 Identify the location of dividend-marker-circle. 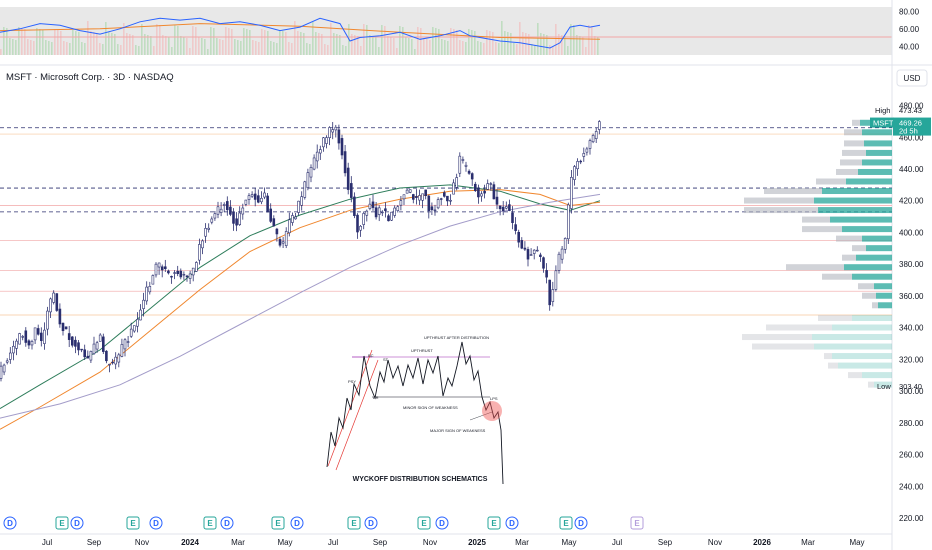
(77, 523).